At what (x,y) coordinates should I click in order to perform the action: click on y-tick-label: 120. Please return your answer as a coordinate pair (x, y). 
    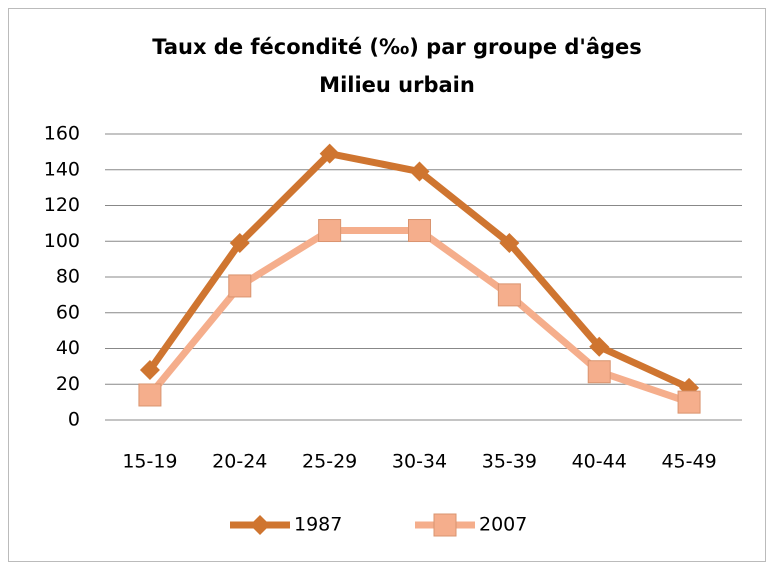
    Looking at the image, I should click on (62, 205).